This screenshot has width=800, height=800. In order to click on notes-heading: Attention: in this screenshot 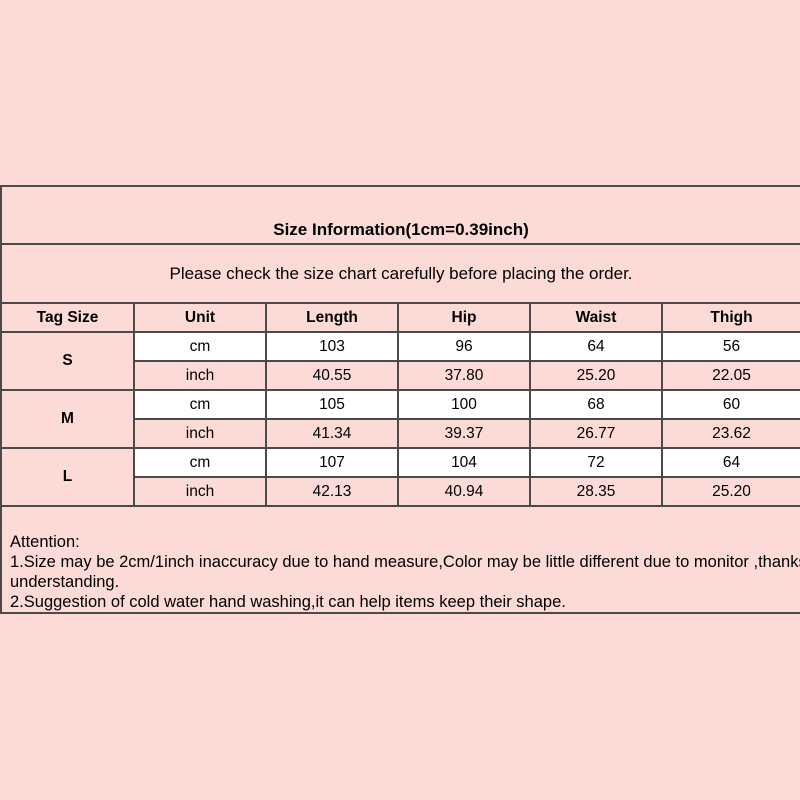, I will do `click(45, 542)`.